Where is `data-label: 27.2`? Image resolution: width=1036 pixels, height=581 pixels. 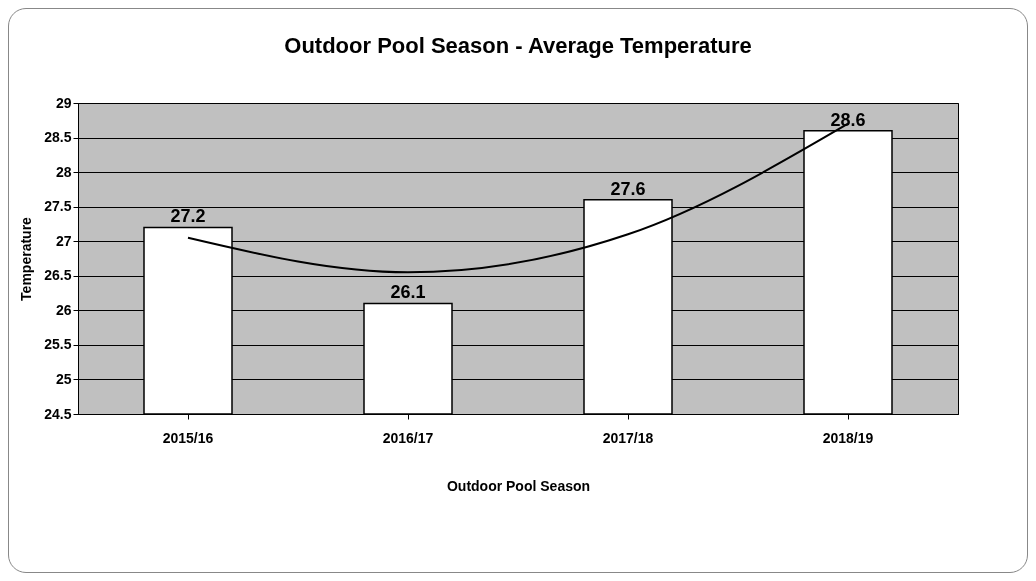
data-label: 27.2 is located at coordinates (188, 216).